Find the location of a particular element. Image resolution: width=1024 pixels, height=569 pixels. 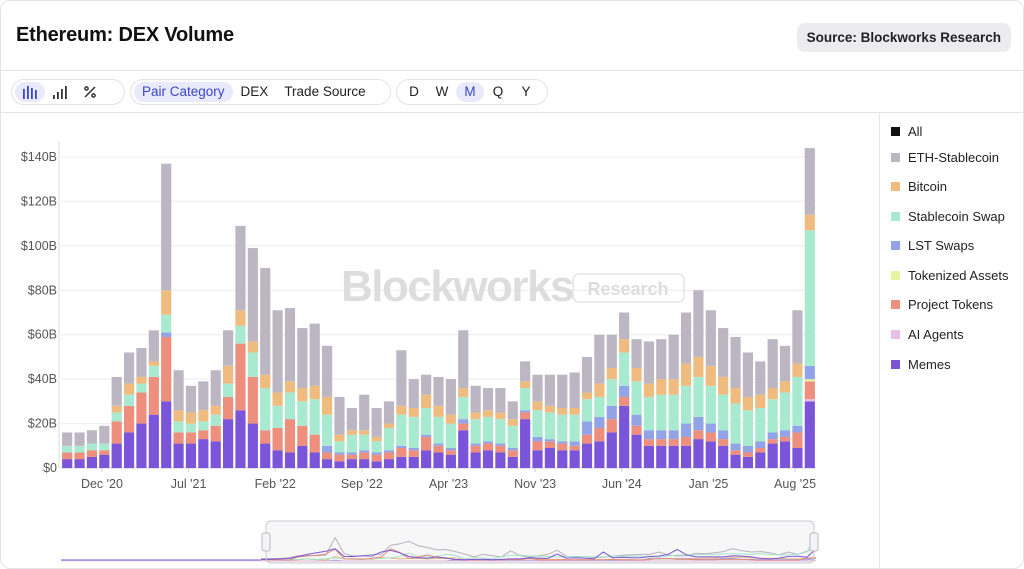

legend-item-memes: Memes is located at coordinates (921, 364).